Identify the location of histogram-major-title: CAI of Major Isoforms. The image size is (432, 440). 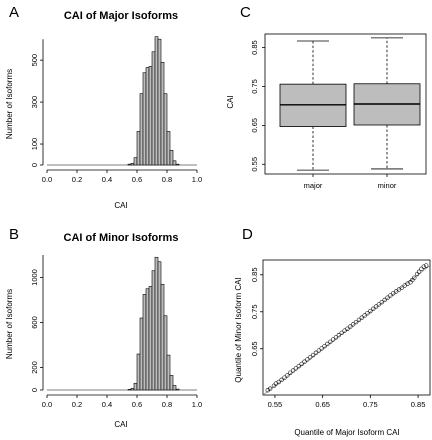
(121, 16).